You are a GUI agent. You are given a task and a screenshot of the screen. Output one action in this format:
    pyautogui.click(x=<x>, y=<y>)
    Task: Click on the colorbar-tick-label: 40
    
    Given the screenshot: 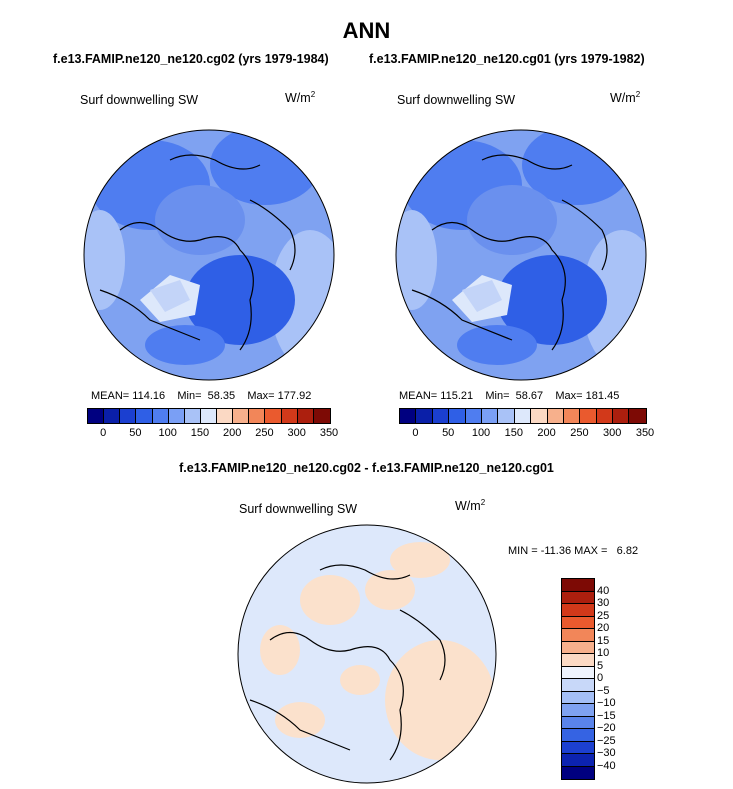 What is the action you would take?
    pyautogui.click(x=603, y=590)
    